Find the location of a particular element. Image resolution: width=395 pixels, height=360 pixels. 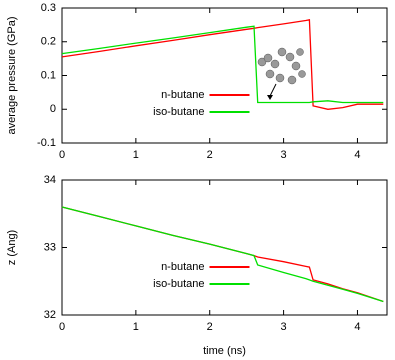

y-tick-label: 33 is located at coordinates (50, 247).